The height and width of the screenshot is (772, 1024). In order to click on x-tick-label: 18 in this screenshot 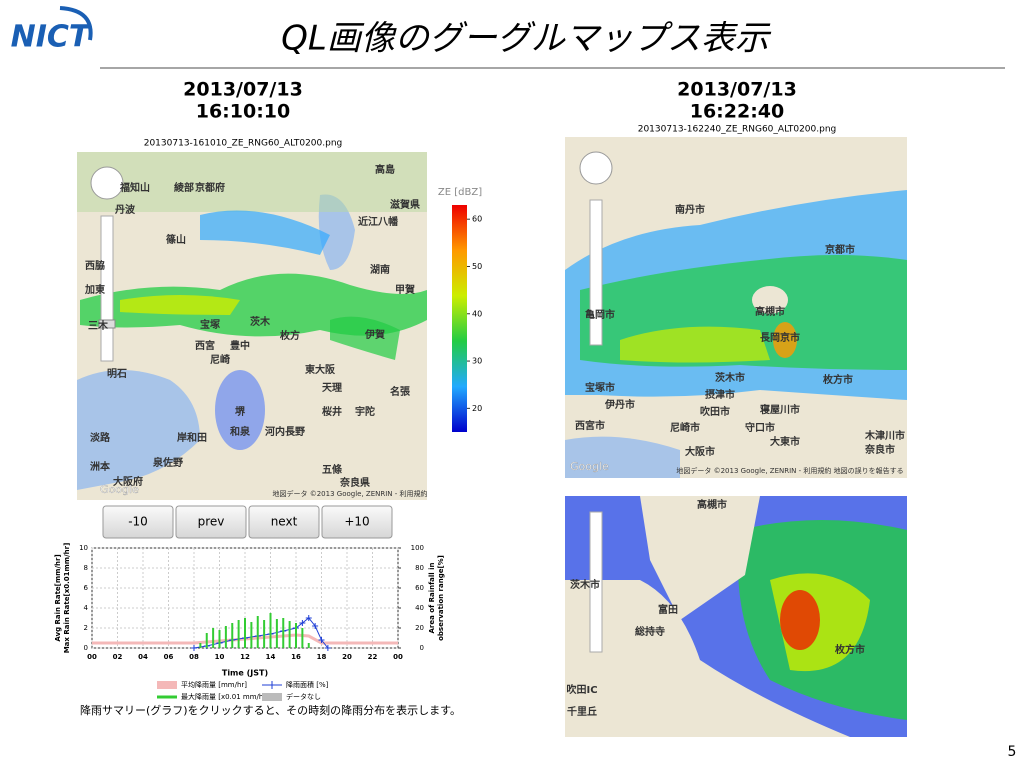, I will do `click(322, 657)`.